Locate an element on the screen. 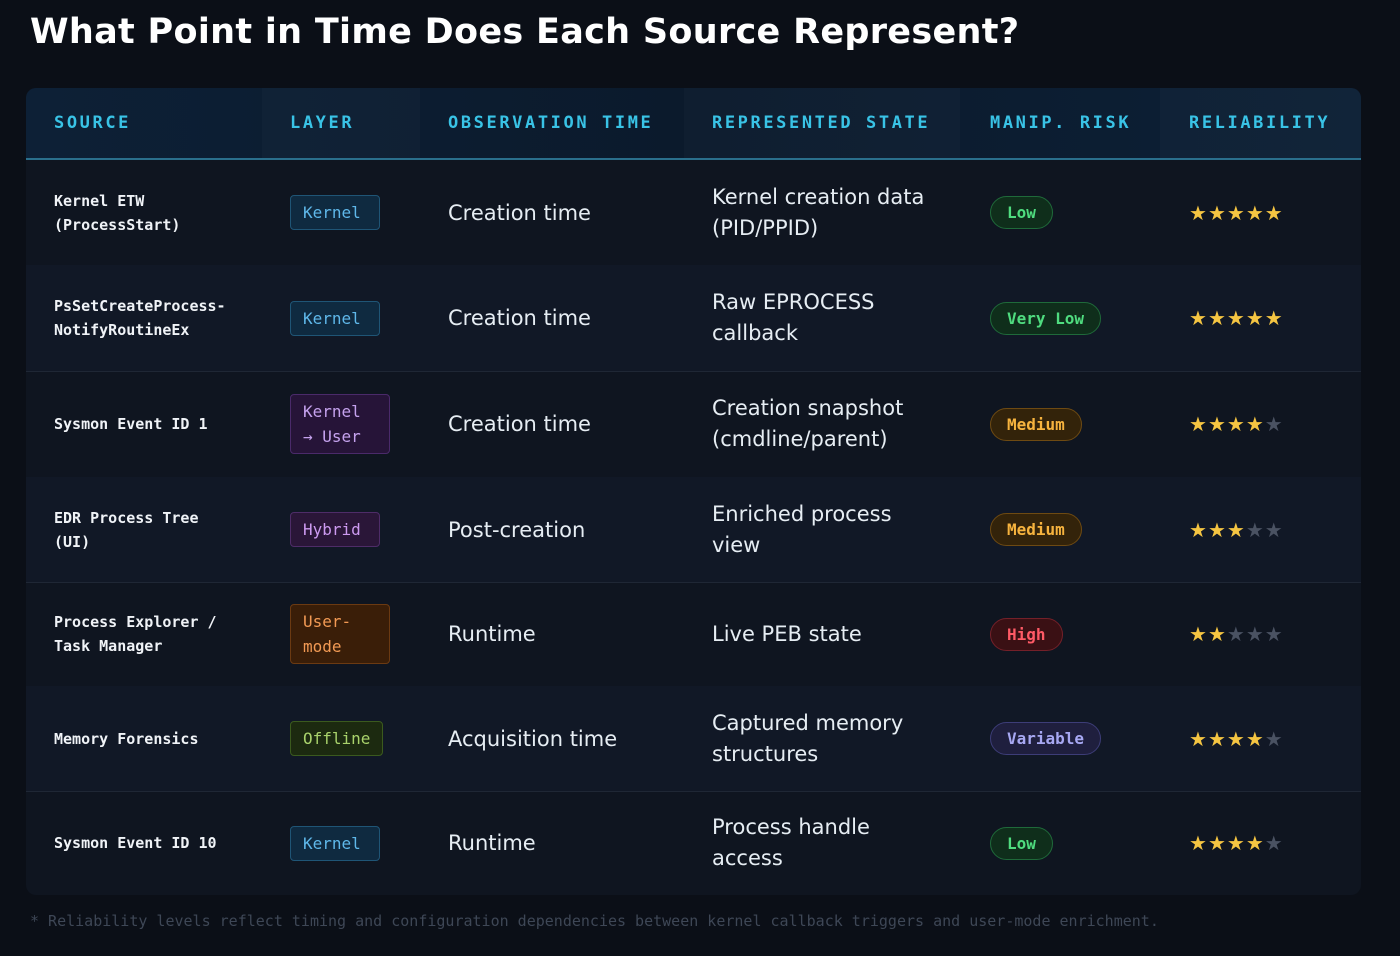 The height and width of the screenshot is (956, 1400). source-name: Kernel ETW (ProcessStart) is located at coordinates (117, 212).